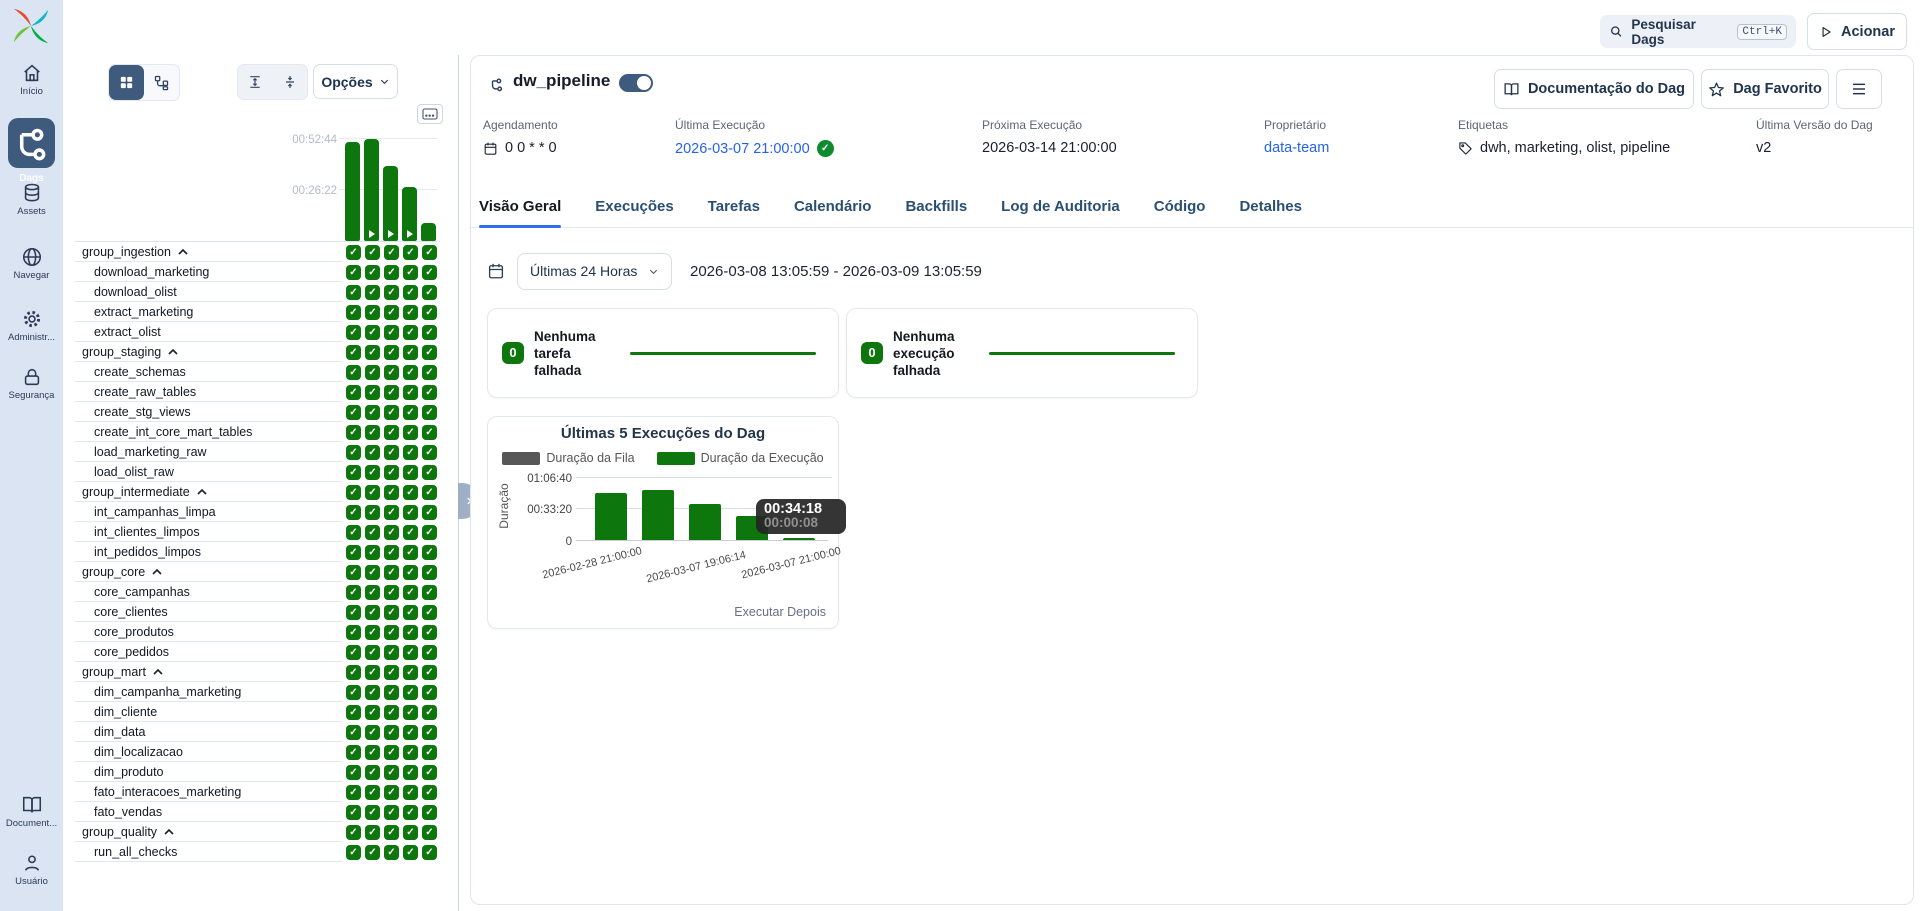  What do you see at coordinates (31, 263) in the screenshot?
I see `sidebar-item-navegar: Navegar` at bounding box center [31, 263].